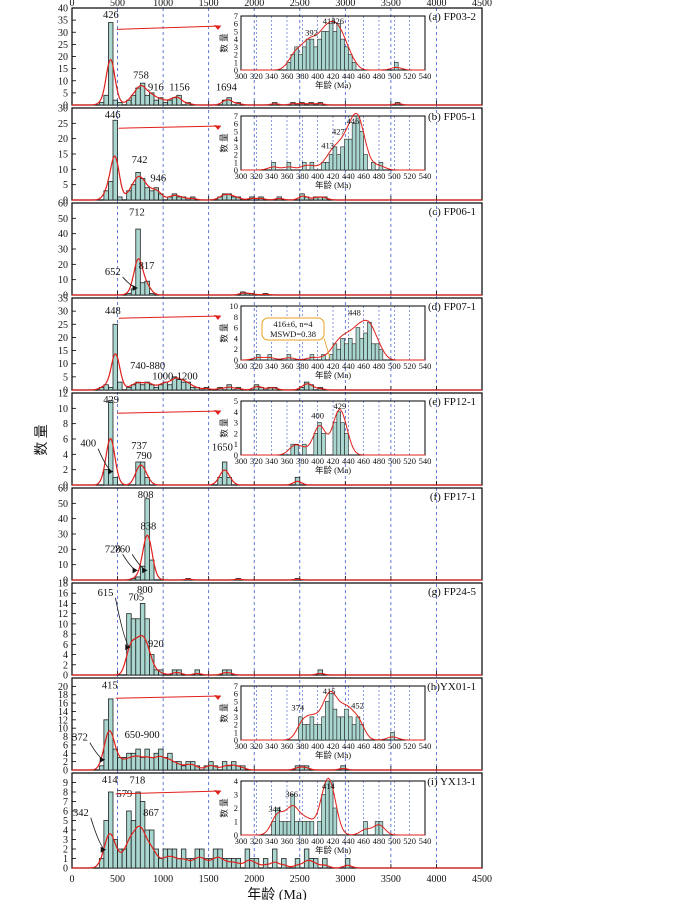  What do you see at coordinates (327, 145) in the screenshot?
I see `inset-peak-label: 413` at bounding box center [327, 145].